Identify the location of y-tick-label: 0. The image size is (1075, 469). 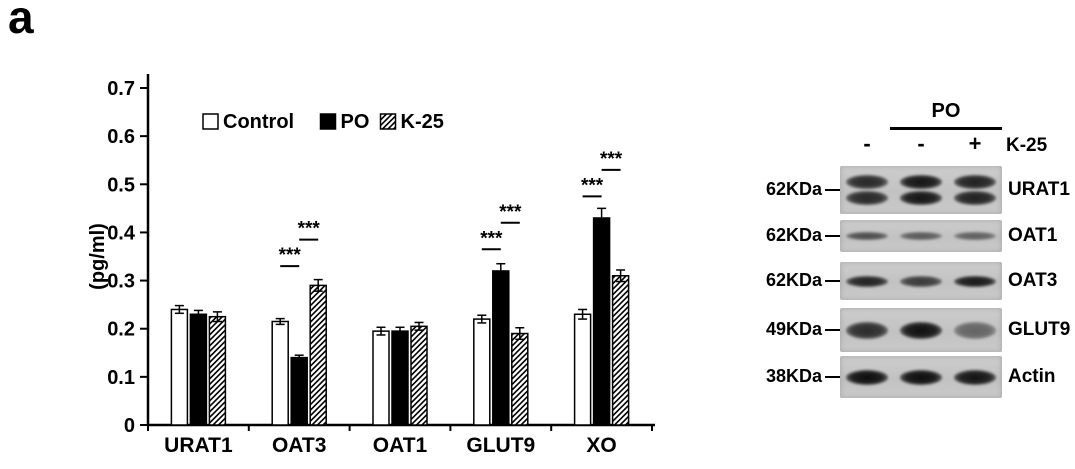
(129, 426).